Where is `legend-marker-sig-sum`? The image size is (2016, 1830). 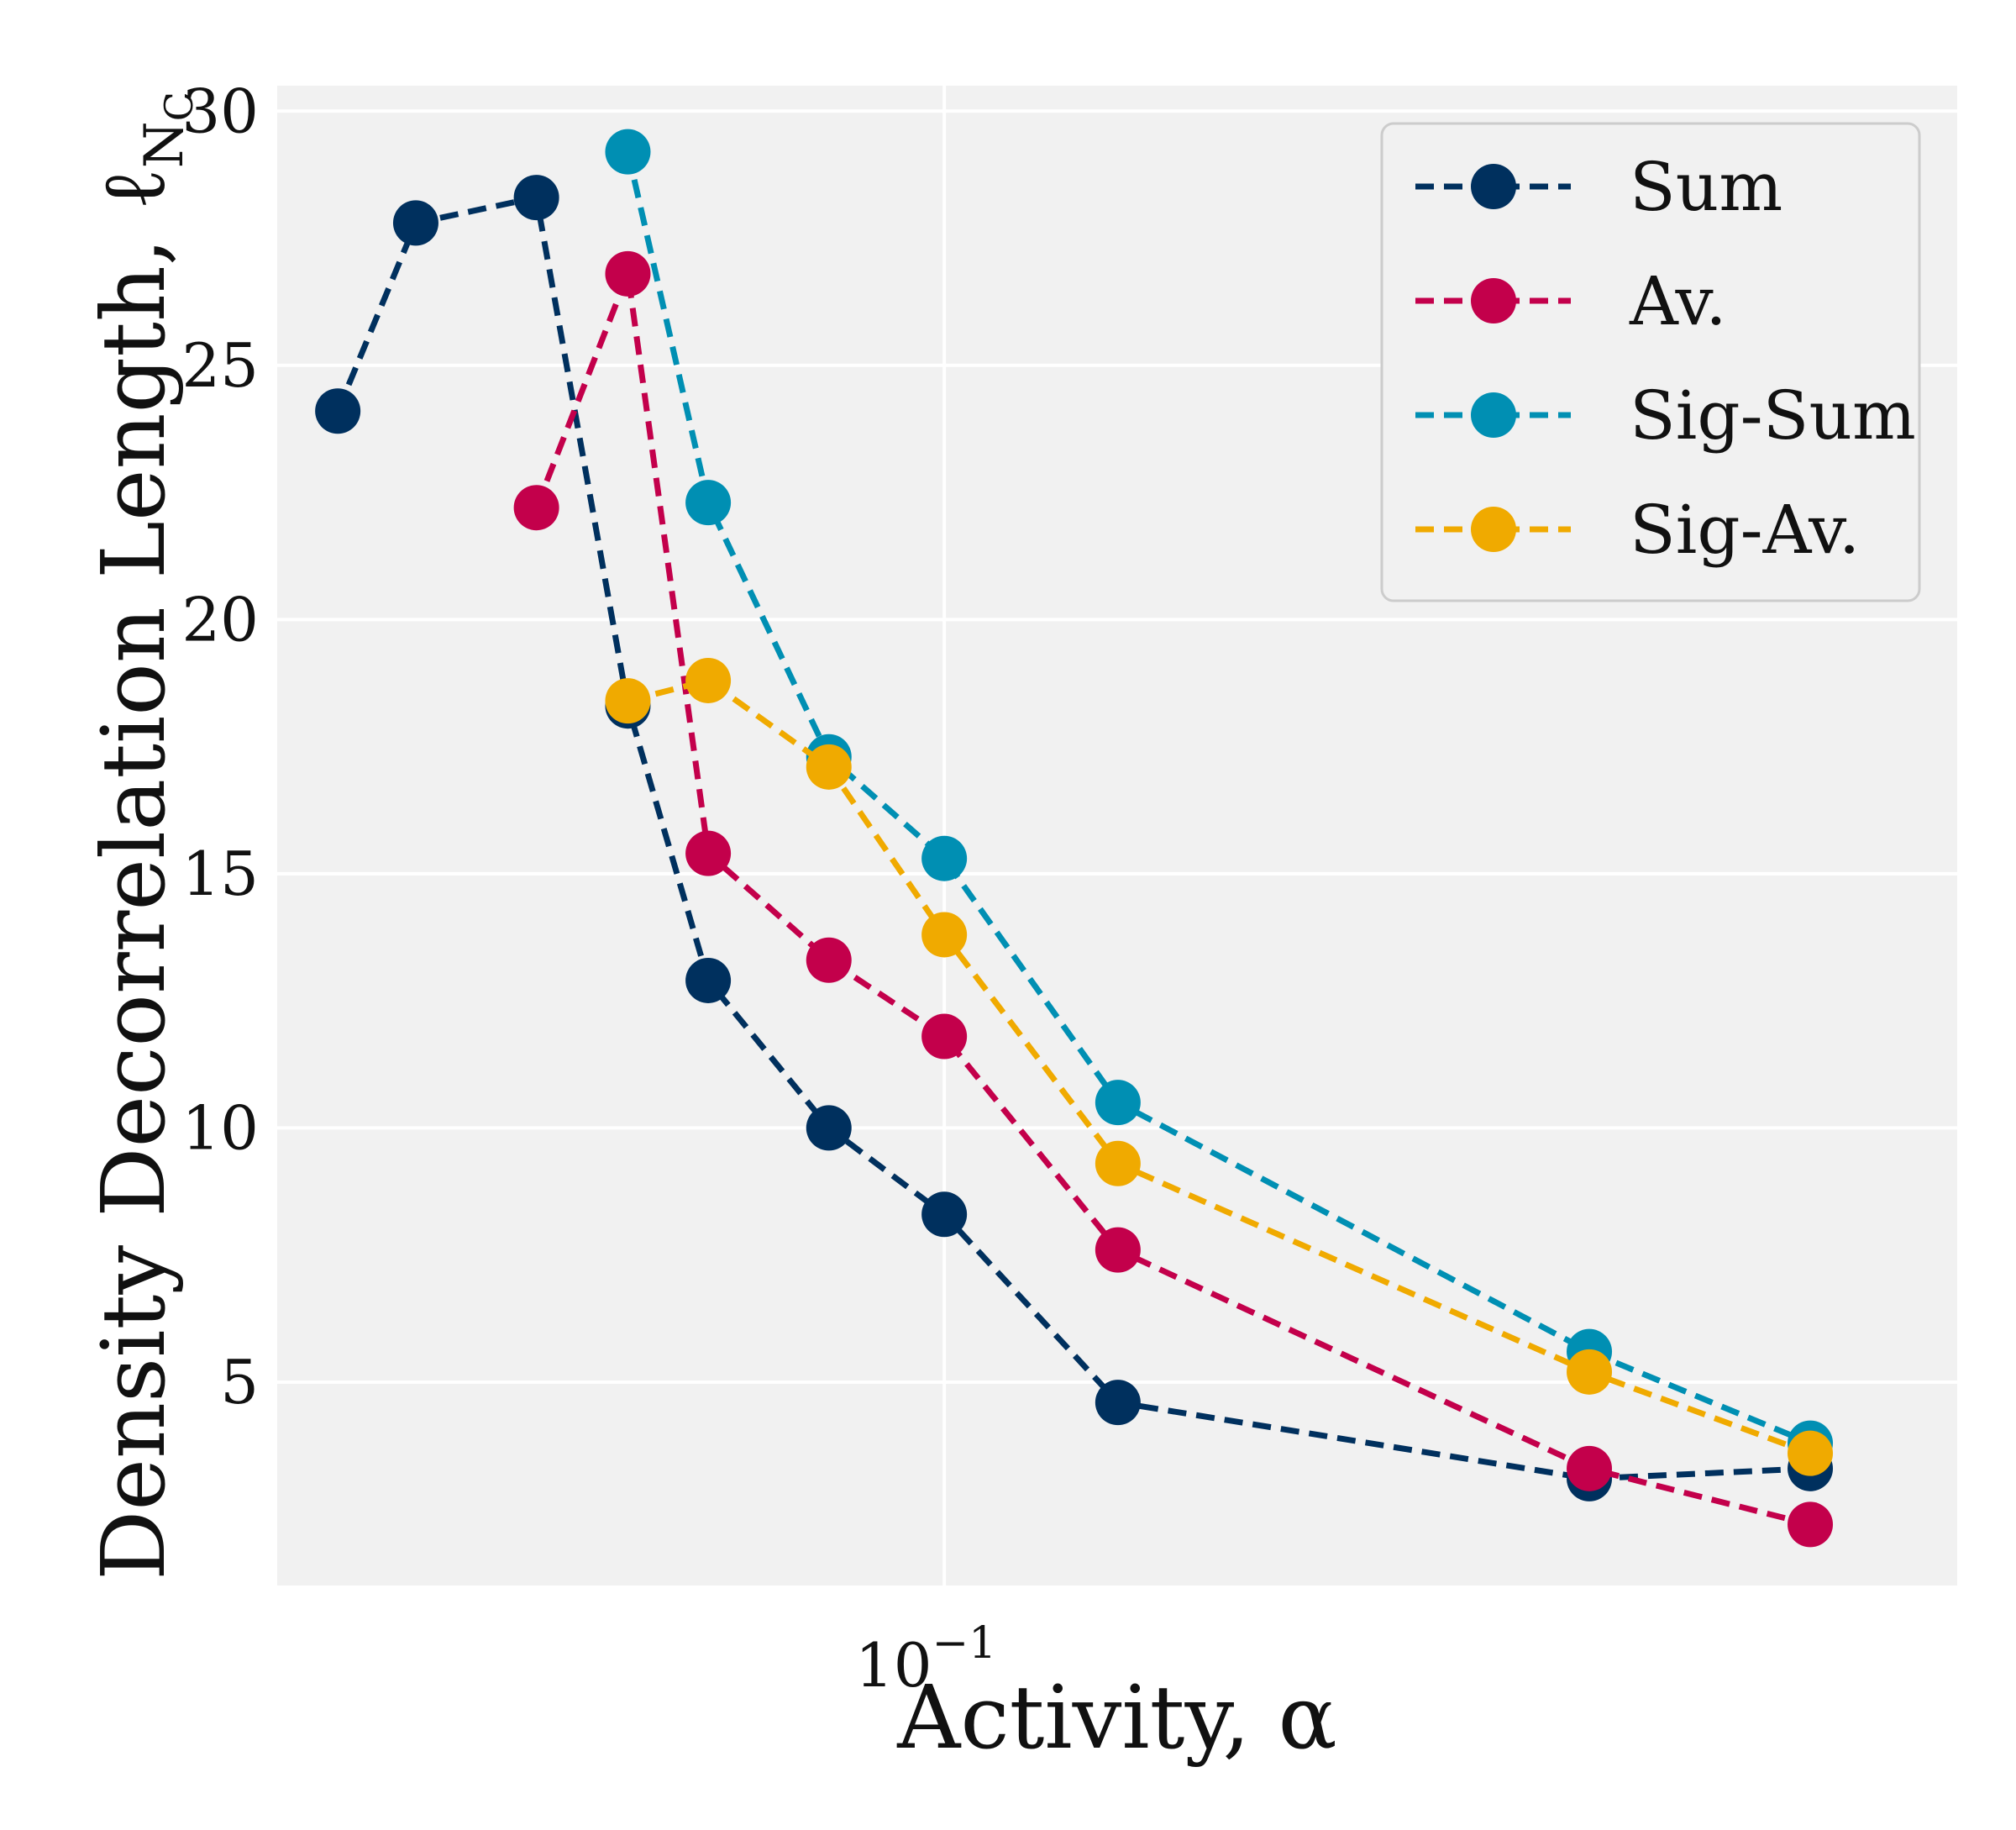 legend-marker-sig-sum is located at coordinates (1493, 415).